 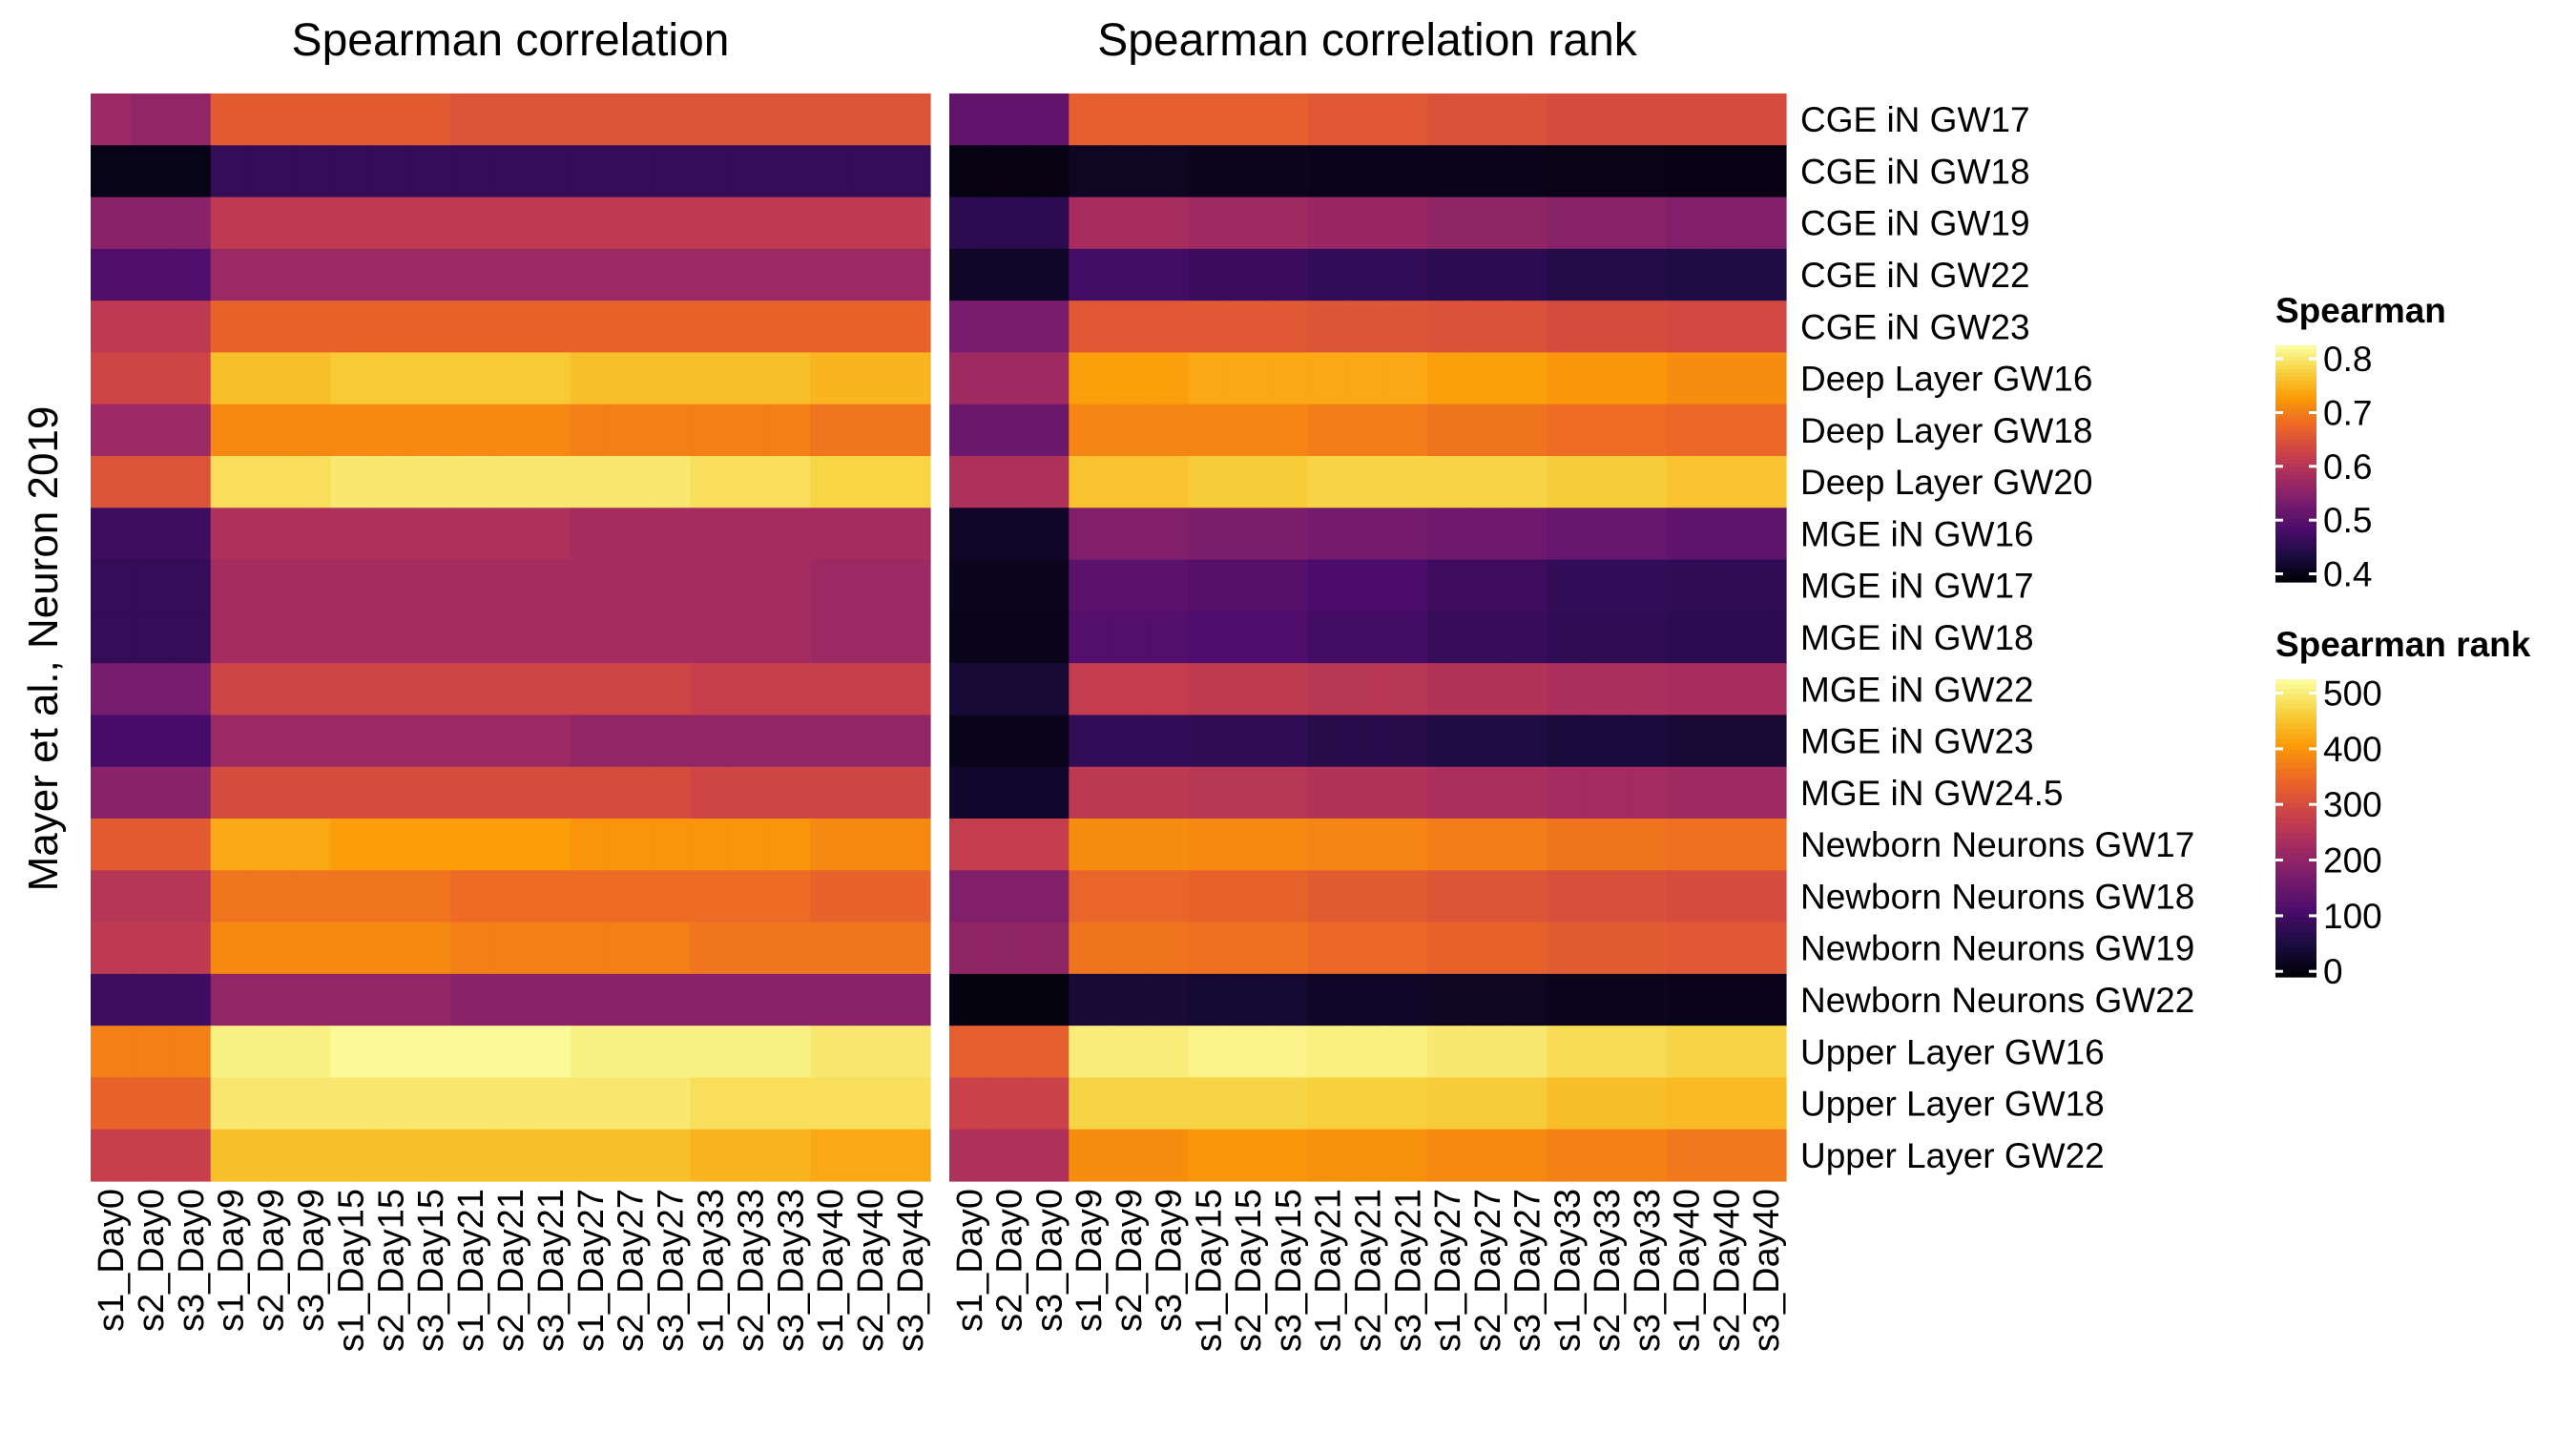 What do you see at coordinates (1952, 1051) in the screenshot?
I see `row-label: Upper Layer GW16` at bounding box center [1952, 1051].